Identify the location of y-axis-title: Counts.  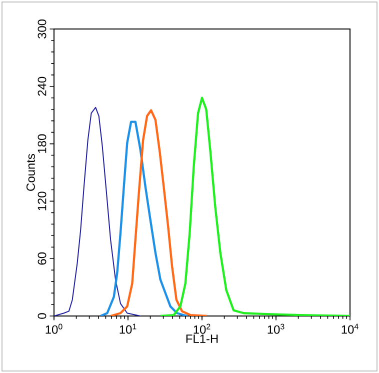
(30, 172).